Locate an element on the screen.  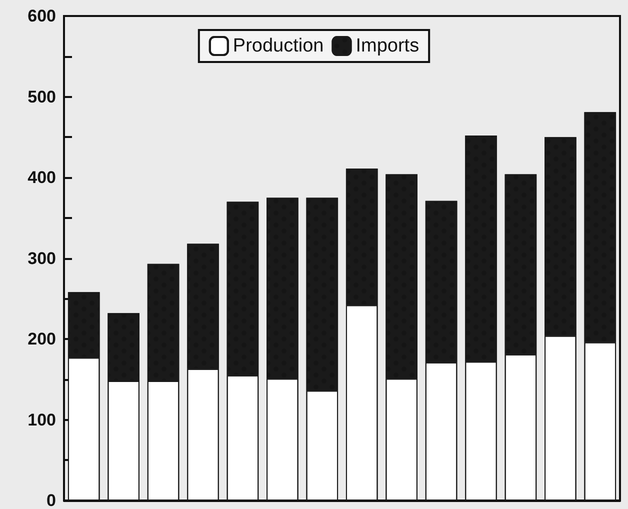
legend-label: Imports is located at coordinates (388, 46).